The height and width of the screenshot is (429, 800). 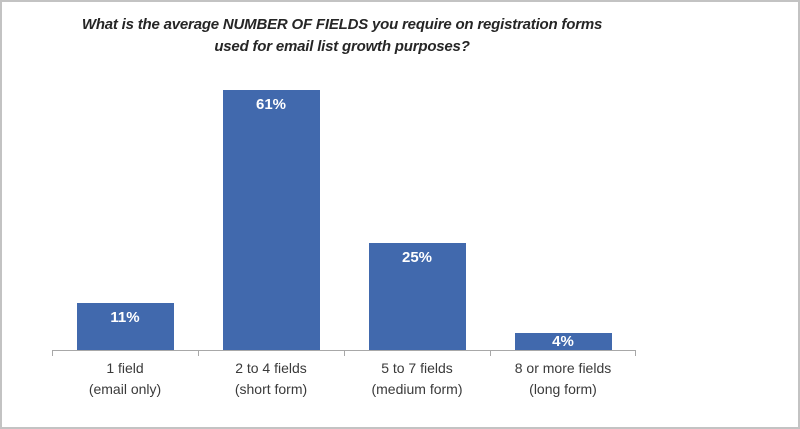 What do you see at coordinates (271, 220) in the screenshot?
I see `bar-2: 61%` at bounding box center [271, 220].